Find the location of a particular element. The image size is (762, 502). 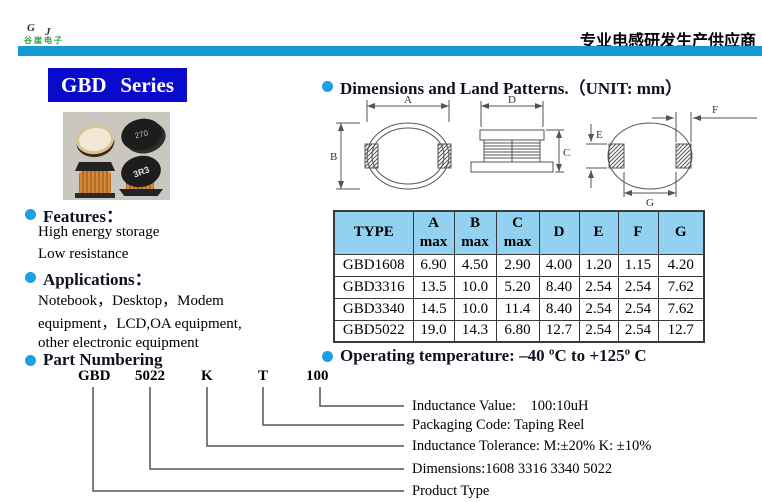

table-cell: GBD1608 is located at coordinates (373, 265).